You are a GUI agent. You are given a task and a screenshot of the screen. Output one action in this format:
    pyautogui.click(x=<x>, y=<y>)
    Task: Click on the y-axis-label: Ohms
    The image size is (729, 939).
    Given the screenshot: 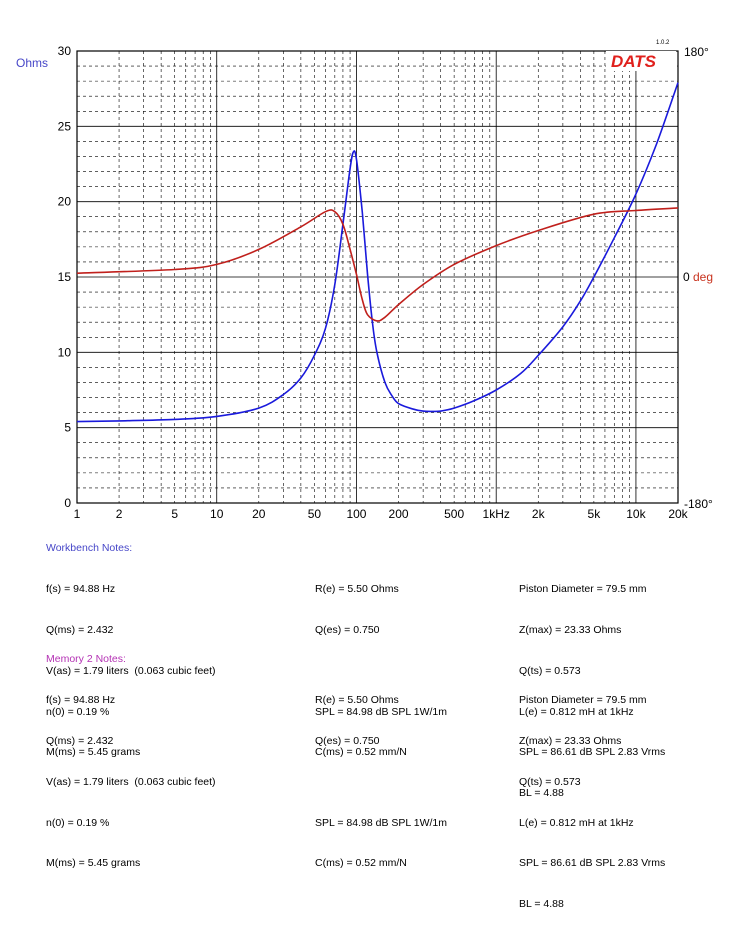 What is the action you would take?
    pyautogui.click(x=32, y=63)
    